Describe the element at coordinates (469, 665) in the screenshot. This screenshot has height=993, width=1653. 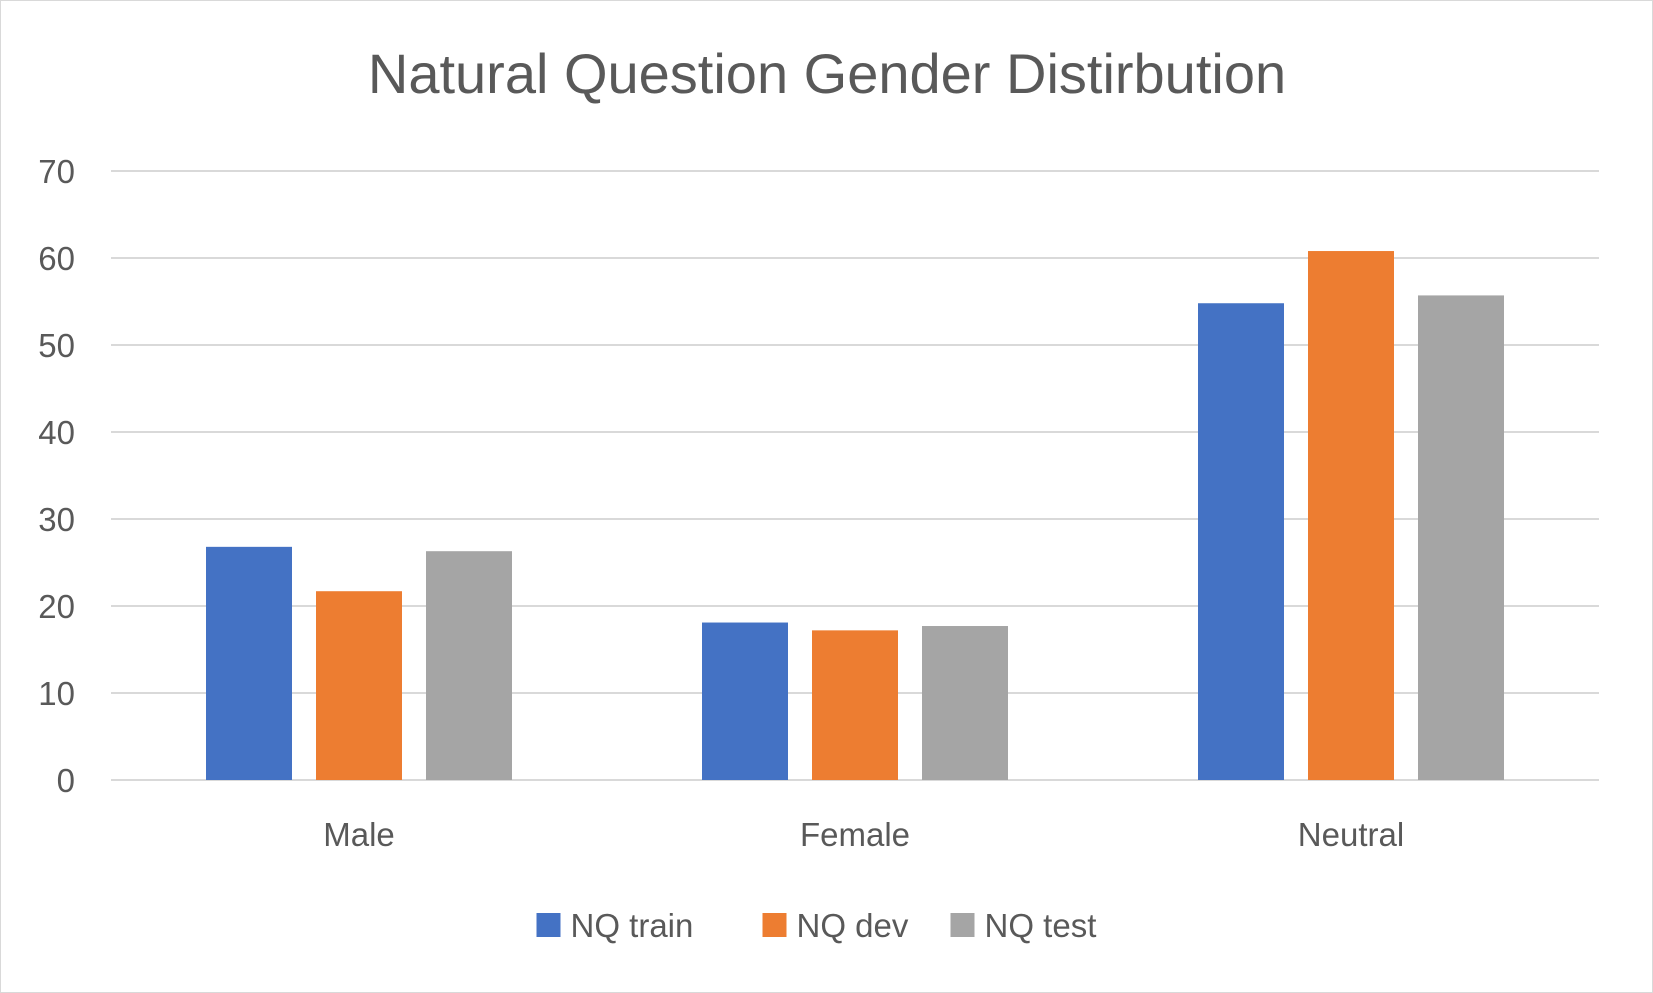
I see `bar-male-nq-test` at that location.